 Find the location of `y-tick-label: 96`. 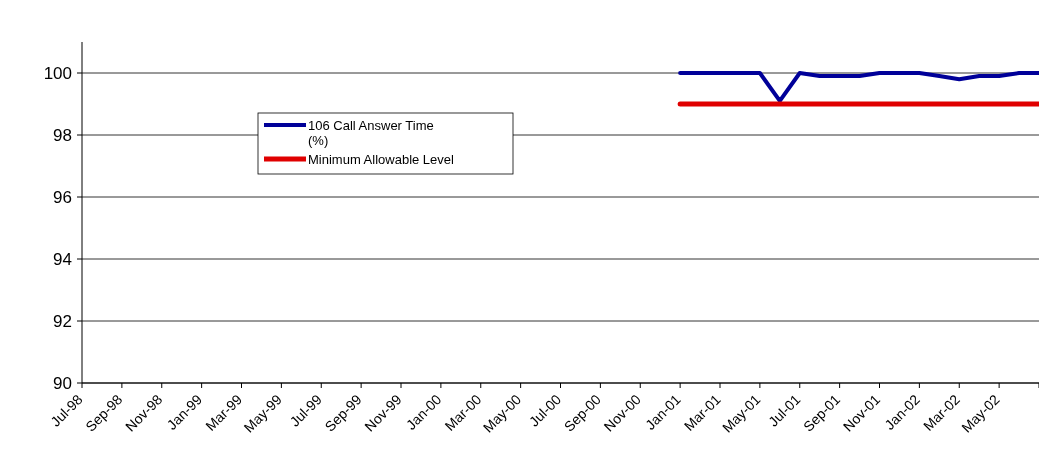

y-tick-label: 96 is located at coordinates (62, 197).